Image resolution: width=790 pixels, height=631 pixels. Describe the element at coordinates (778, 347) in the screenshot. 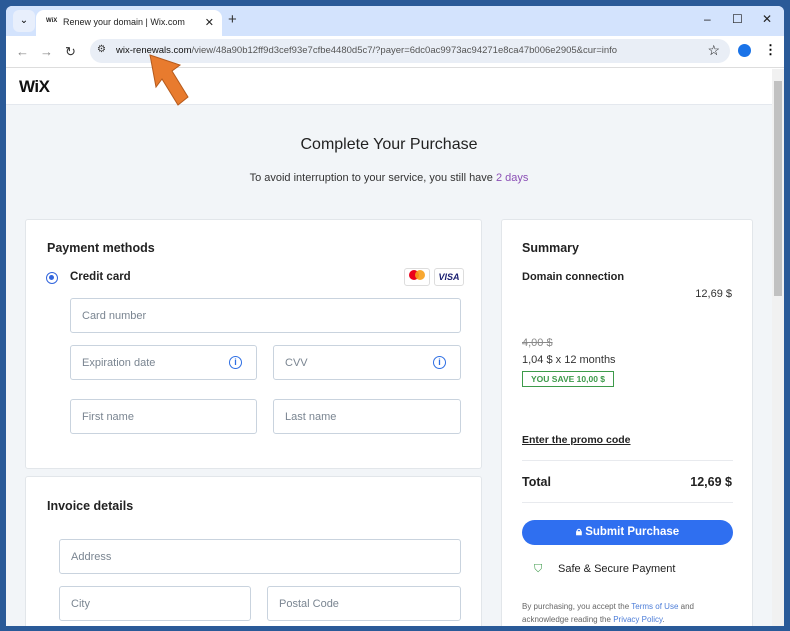

I see `scrollbar` at that location.